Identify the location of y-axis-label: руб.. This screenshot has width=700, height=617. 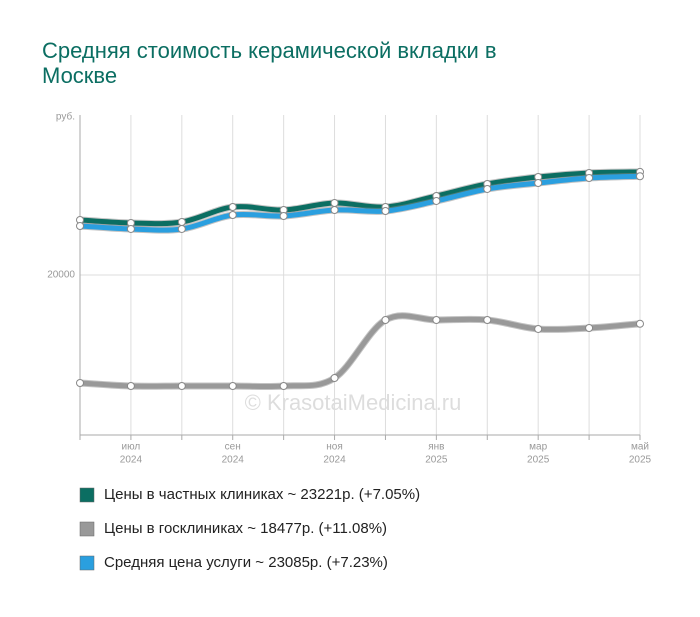
(65, 117).